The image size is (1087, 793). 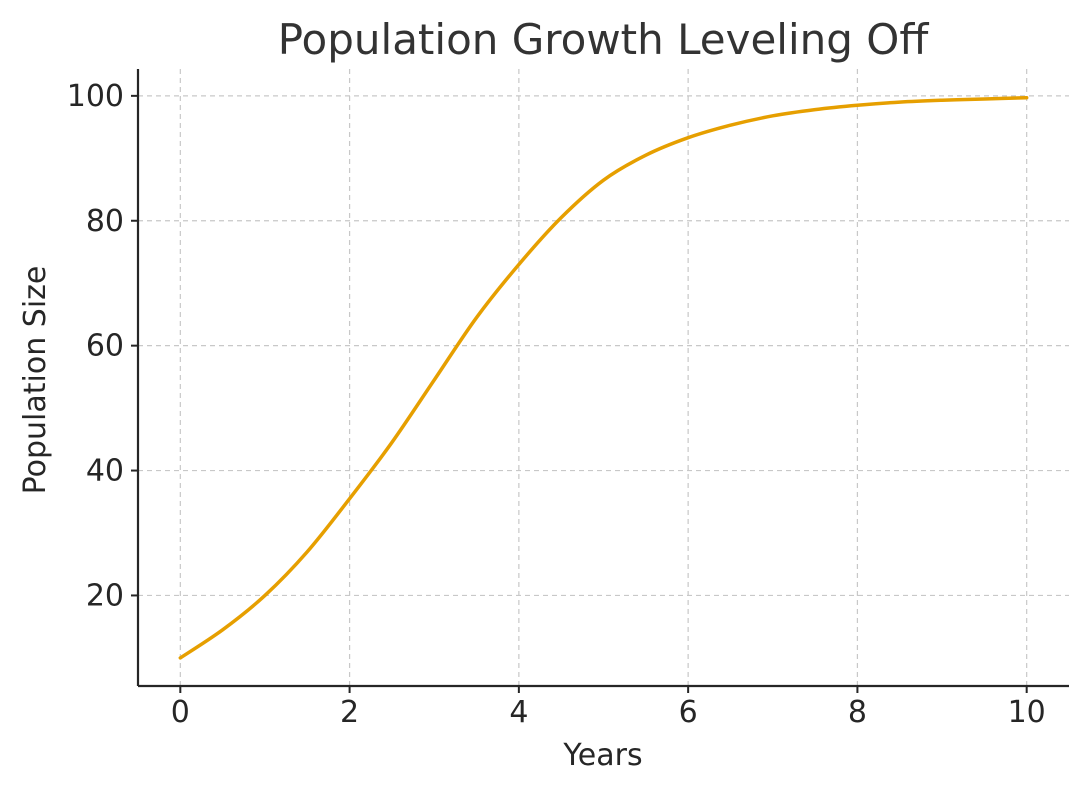 What do you see at coordinates (105, 595) in the screenshot?
I see `y-tick-label: 20` at bounding box center [105, 595].